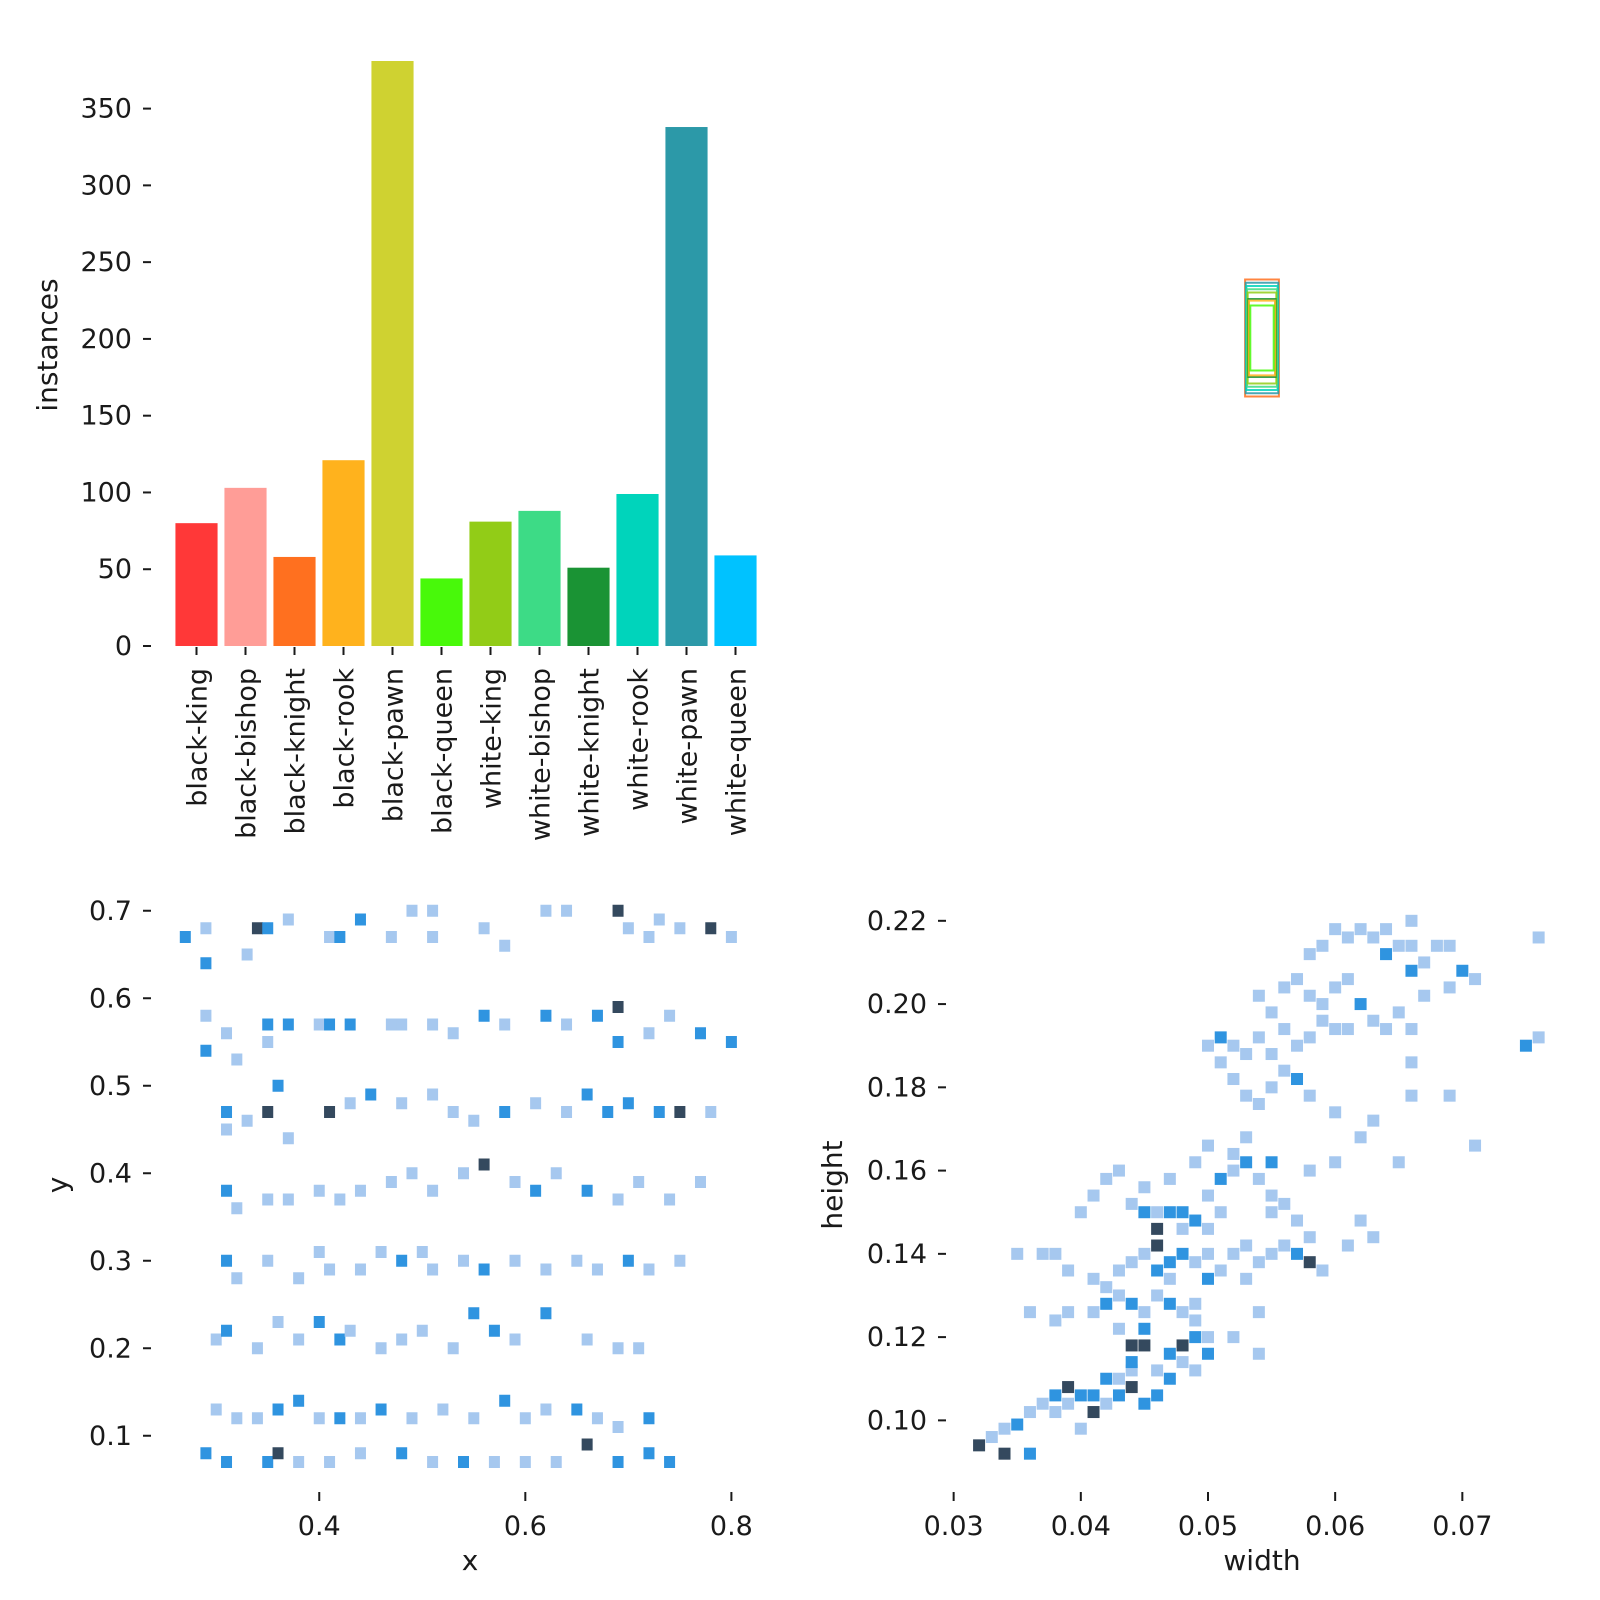 The image size is (1600, 1600). What do you see at coordinates (525, 1526) in the screenshot?
I see `xy-x-tick-label: 0.6` at bounding box center [525, 1526].